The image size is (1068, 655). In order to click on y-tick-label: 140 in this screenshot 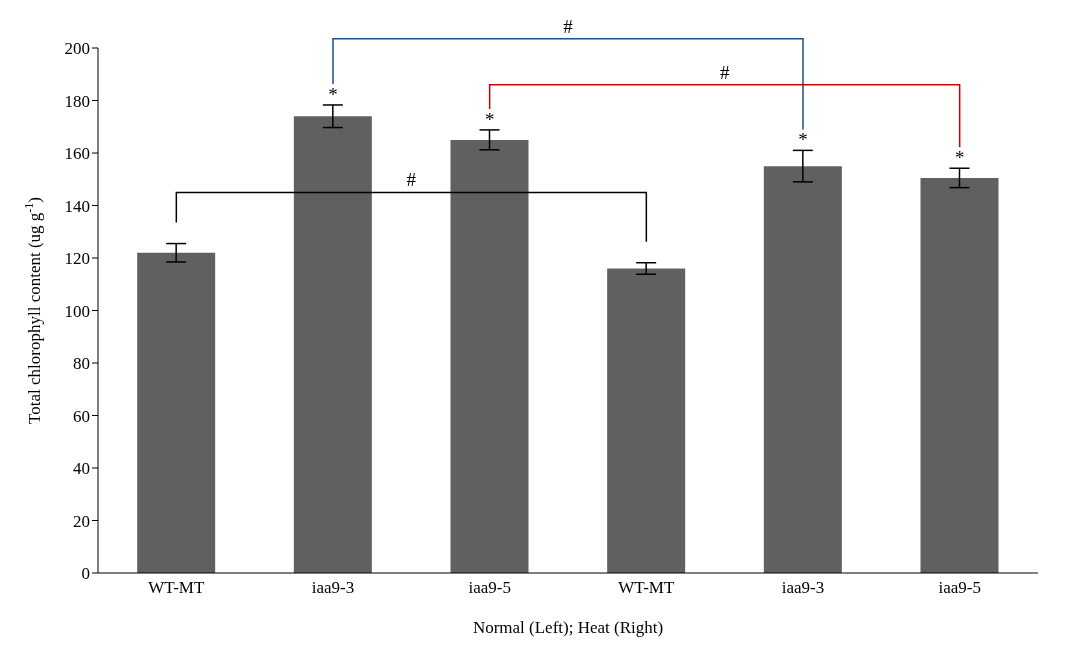, I will do `click(77, 206)`.